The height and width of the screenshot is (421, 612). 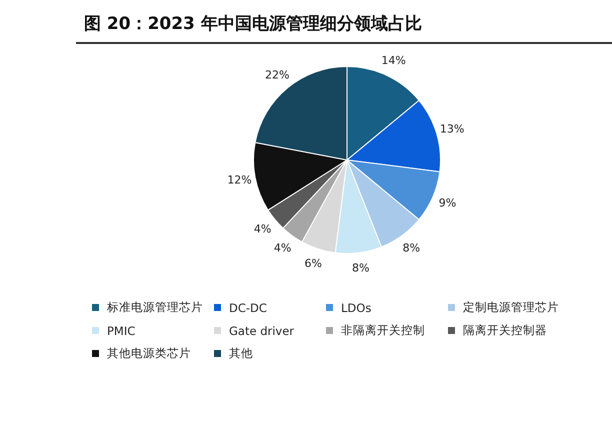 I want to click on data-label: 13%, so click(x=452, y=129).